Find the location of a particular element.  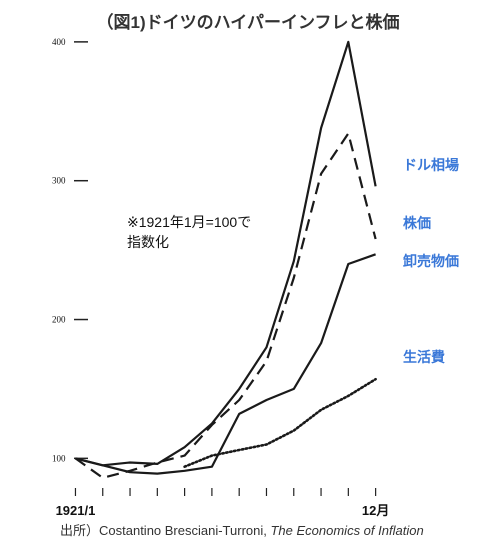

series-label-2: 株価 is located at coordinates (417, 223).